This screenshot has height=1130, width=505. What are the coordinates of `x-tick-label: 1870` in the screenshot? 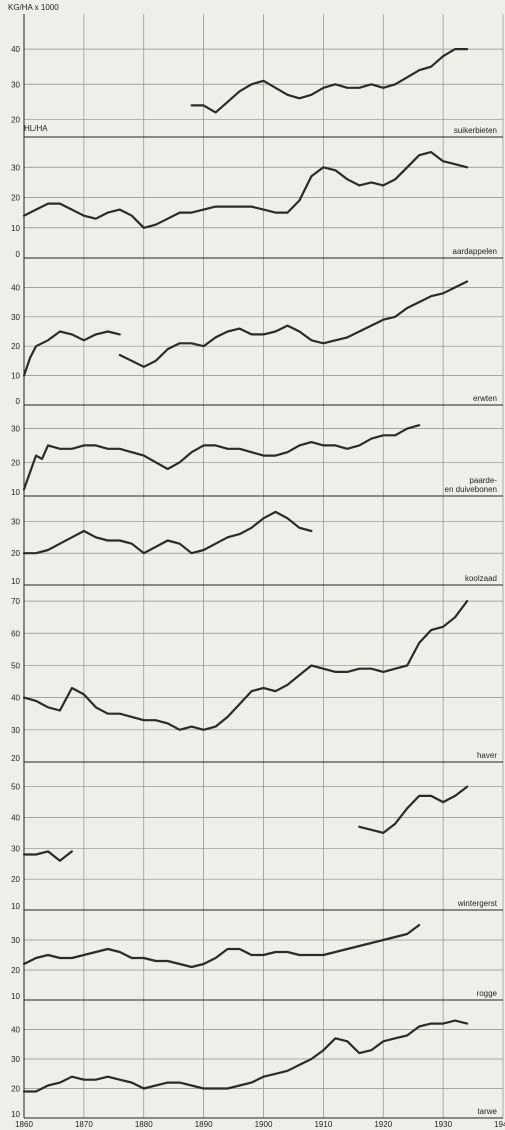 It's located at (84, 1124).